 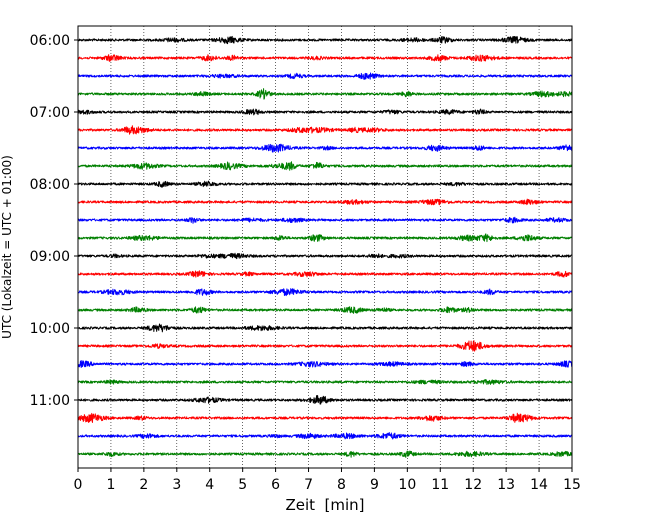 What do you see at coordinates (539, 485) in the screenshot?
I see `x-tick-label: 14` at bounding box center [539, 485].